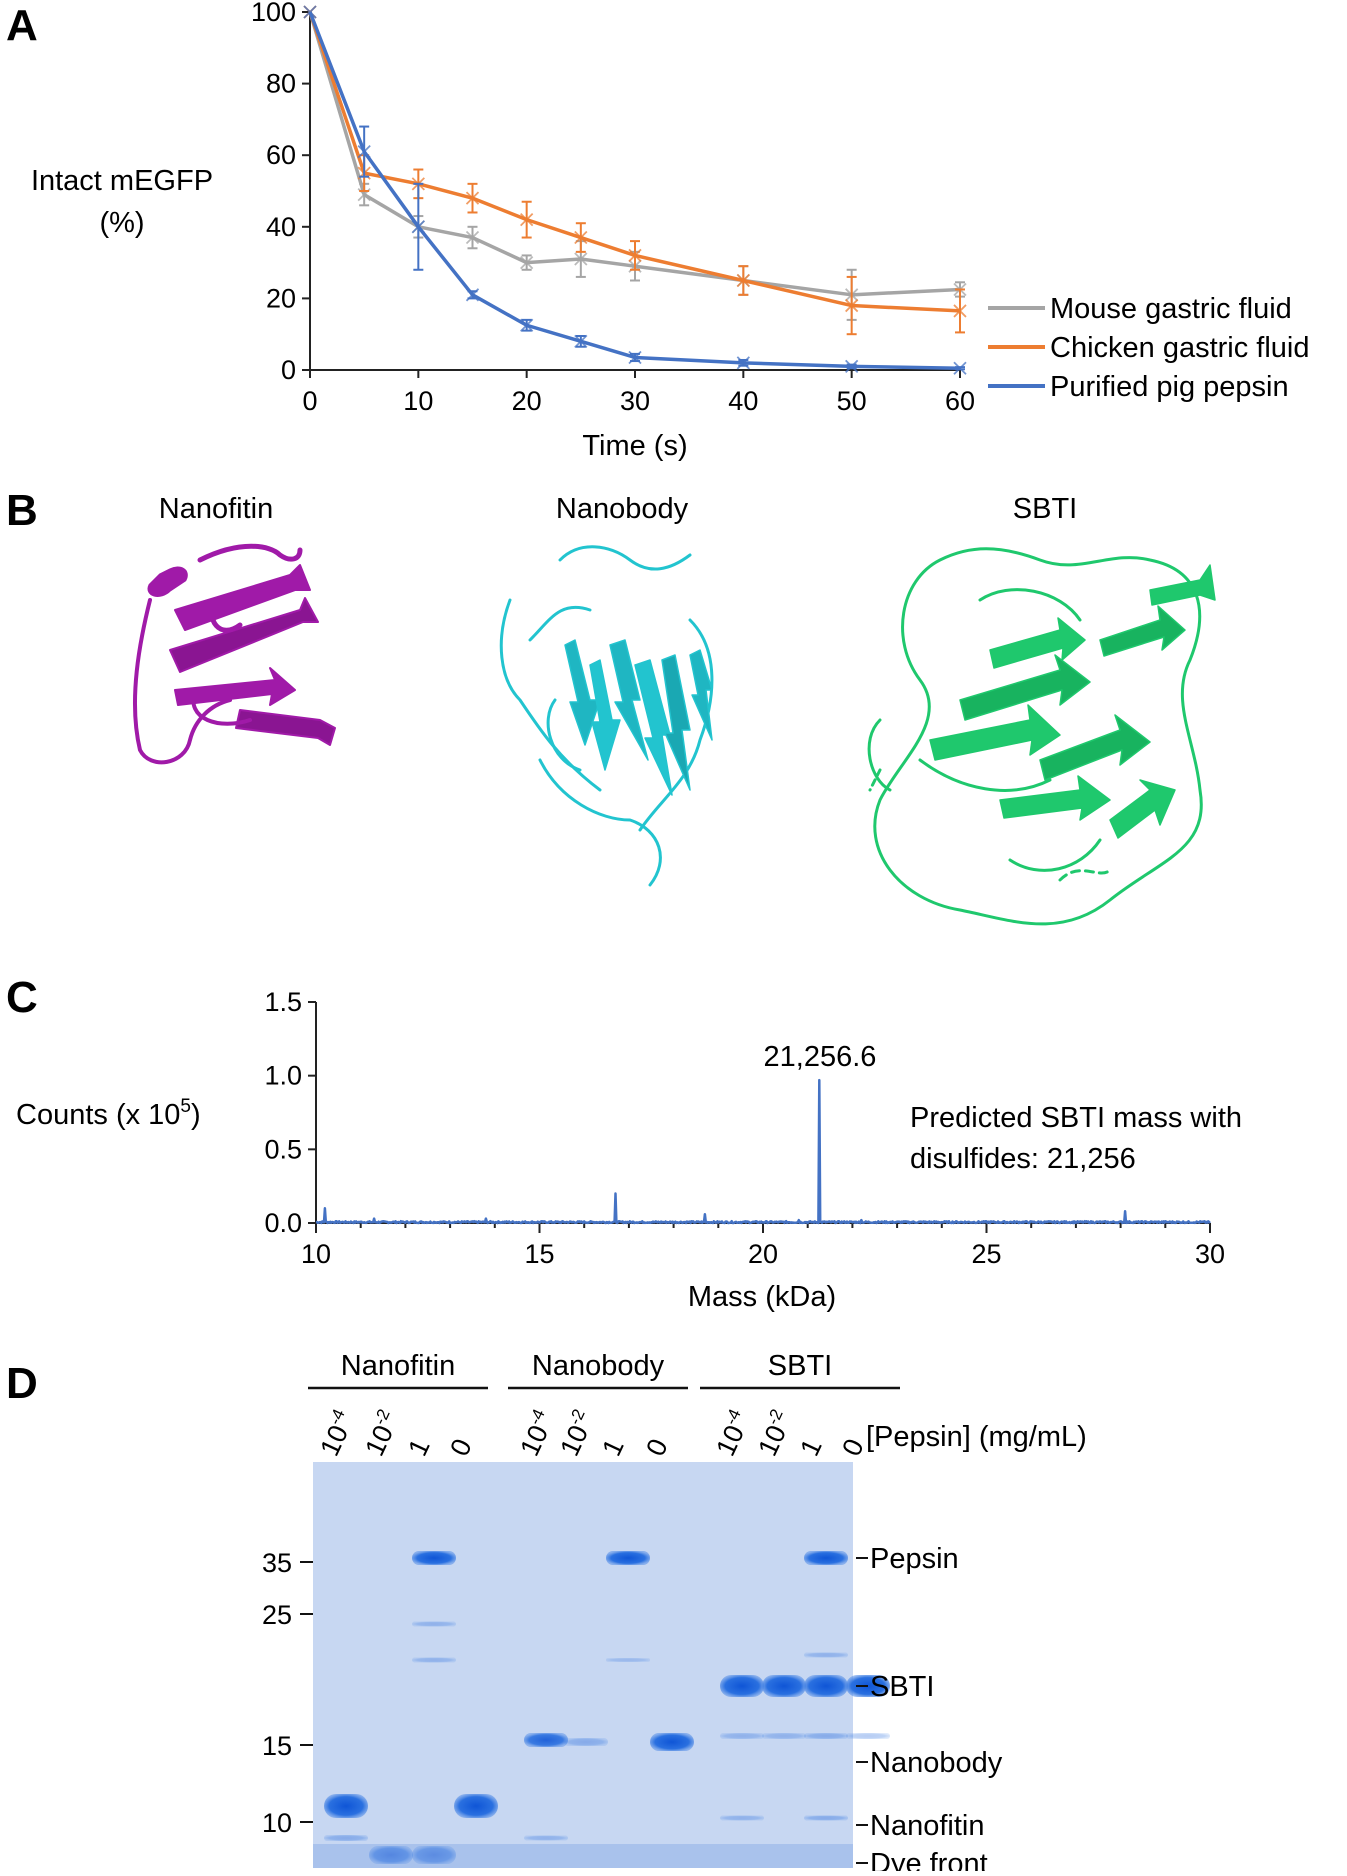 The image size is (1347, 1876). Describe the element at coordinates (960, 401) in the screenshot. I see `panel-a-xtick-label: 60` at that location.